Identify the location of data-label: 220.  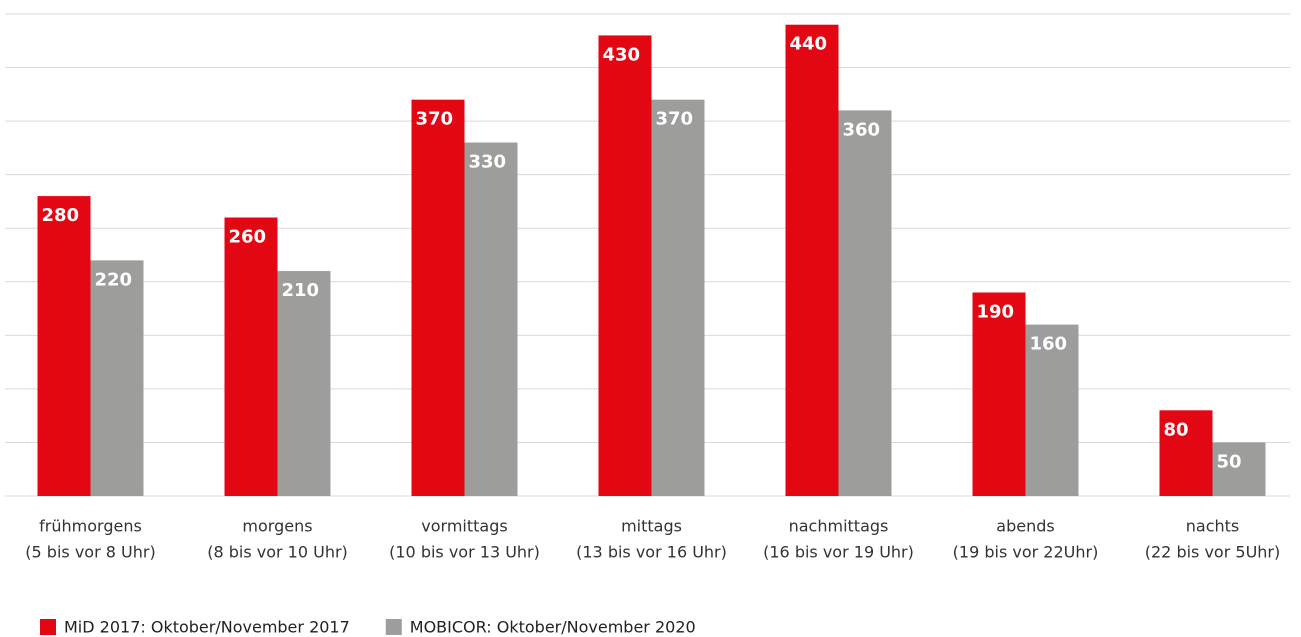
(114, 279).